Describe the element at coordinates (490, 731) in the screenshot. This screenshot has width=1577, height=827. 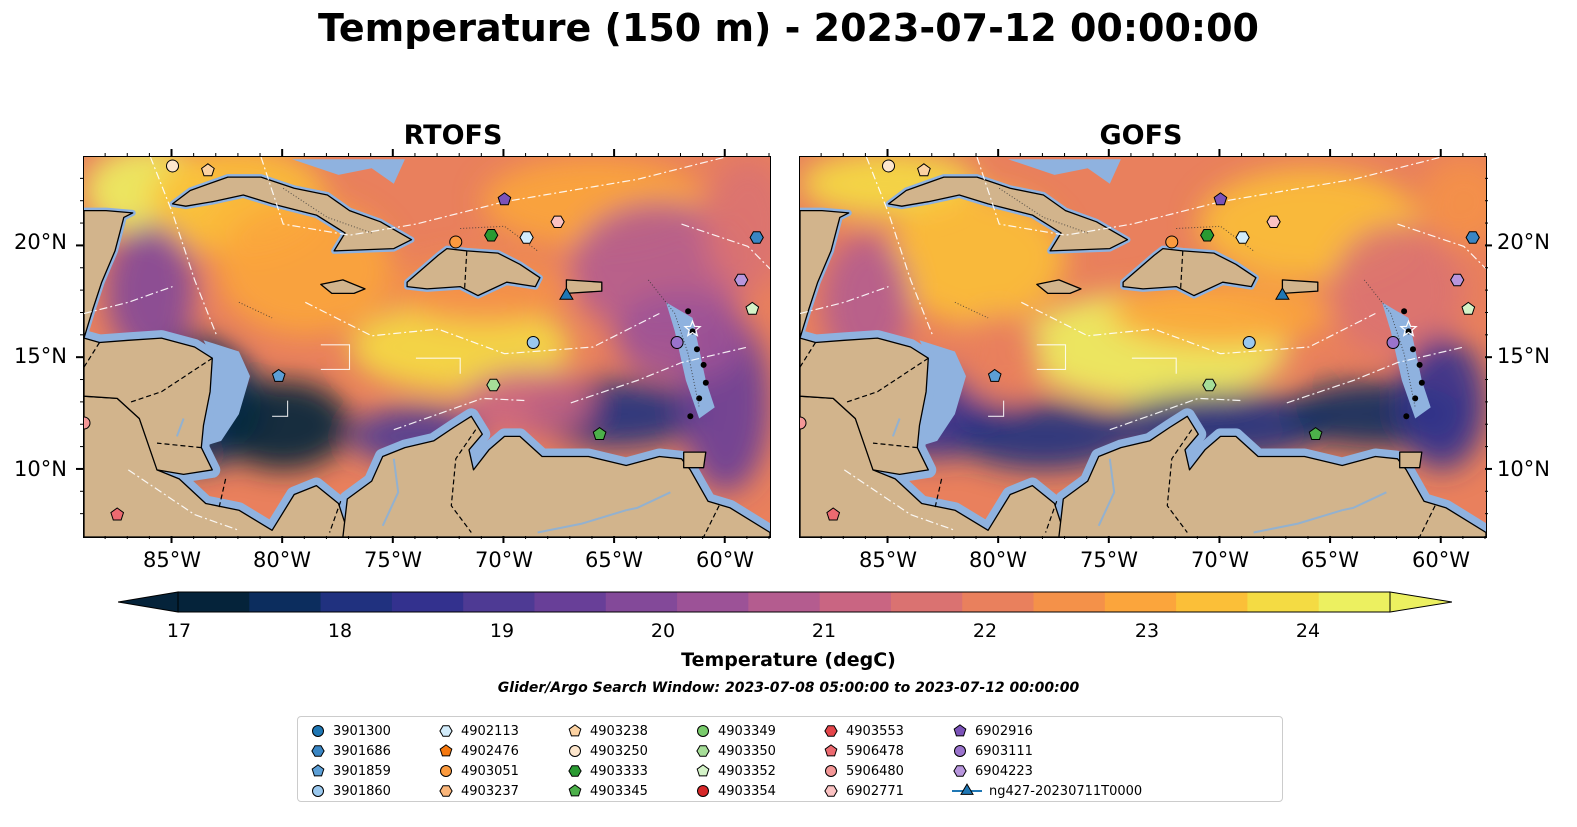
I see `legend-label: 4902113` at that location.